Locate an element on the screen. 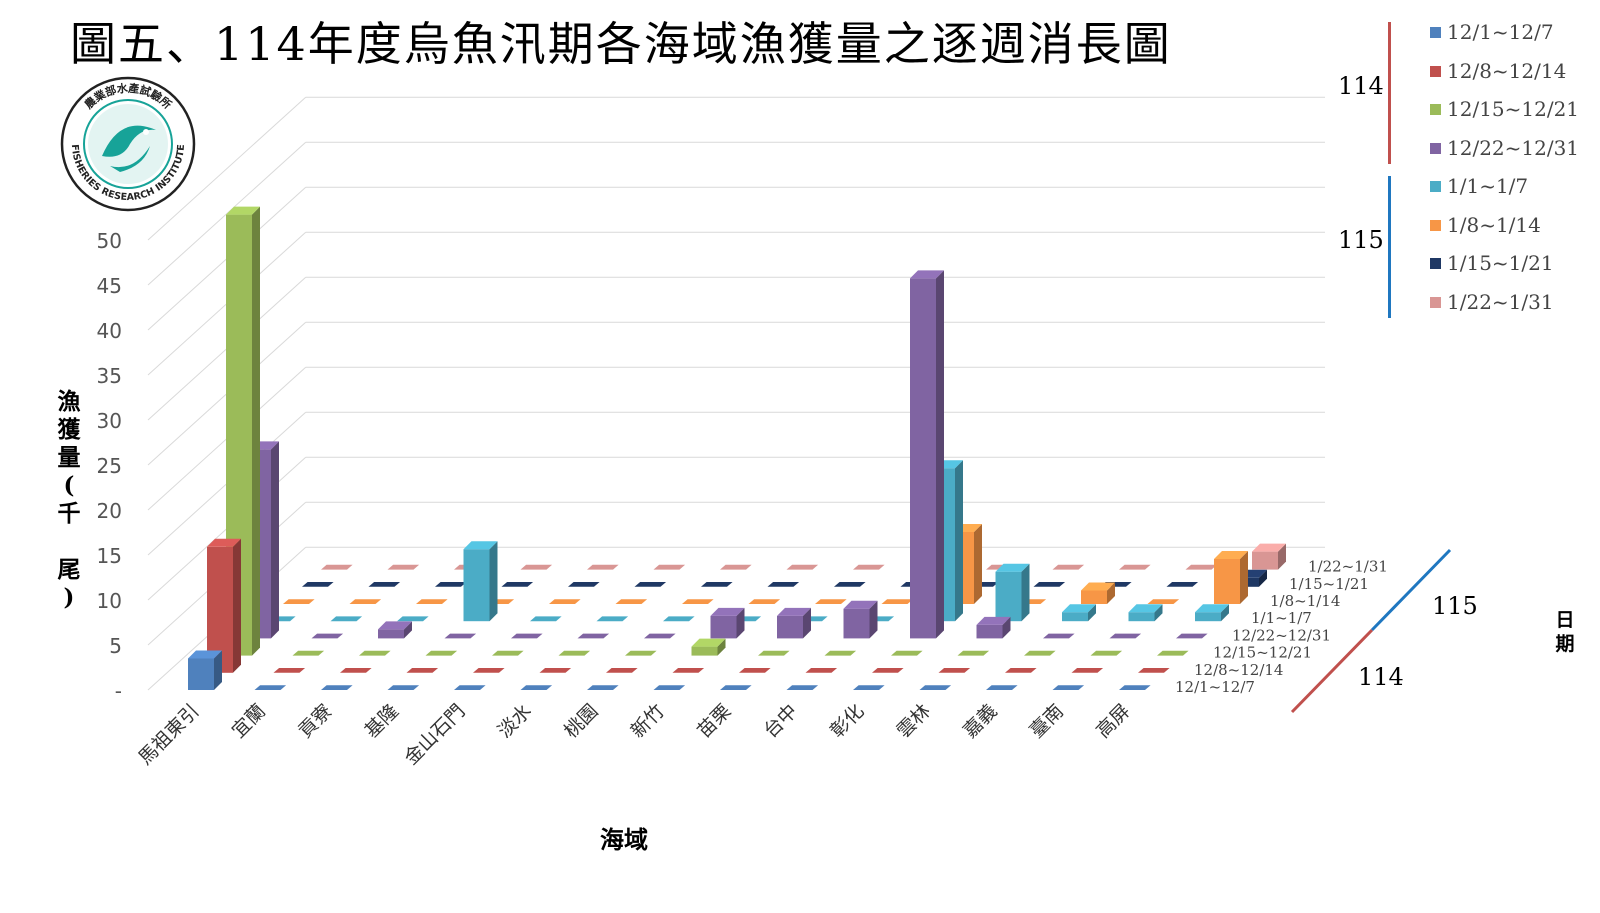 This screenshot has width=1600, height=913. legend-label: 1/1~1/7 is located at coordinates (1488, 186).